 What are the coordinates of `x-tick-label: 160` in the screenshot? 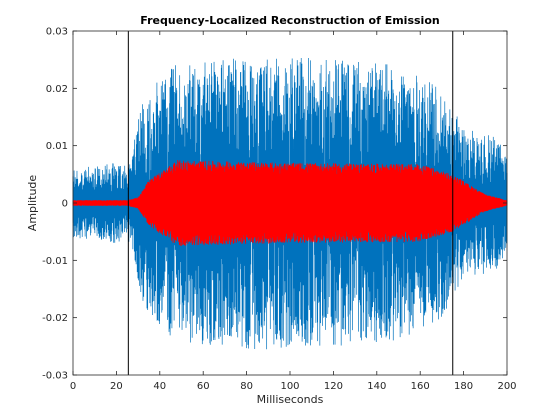 It's located at (420, 386).